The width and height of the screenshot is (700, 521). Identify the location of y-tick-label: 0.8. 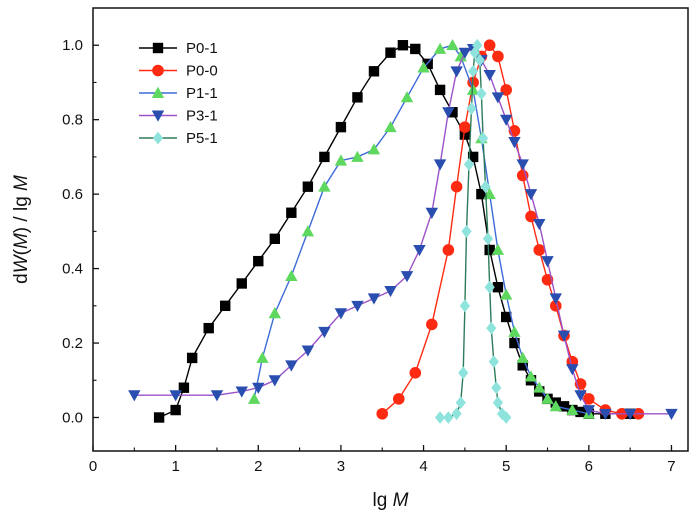
(72, 120).